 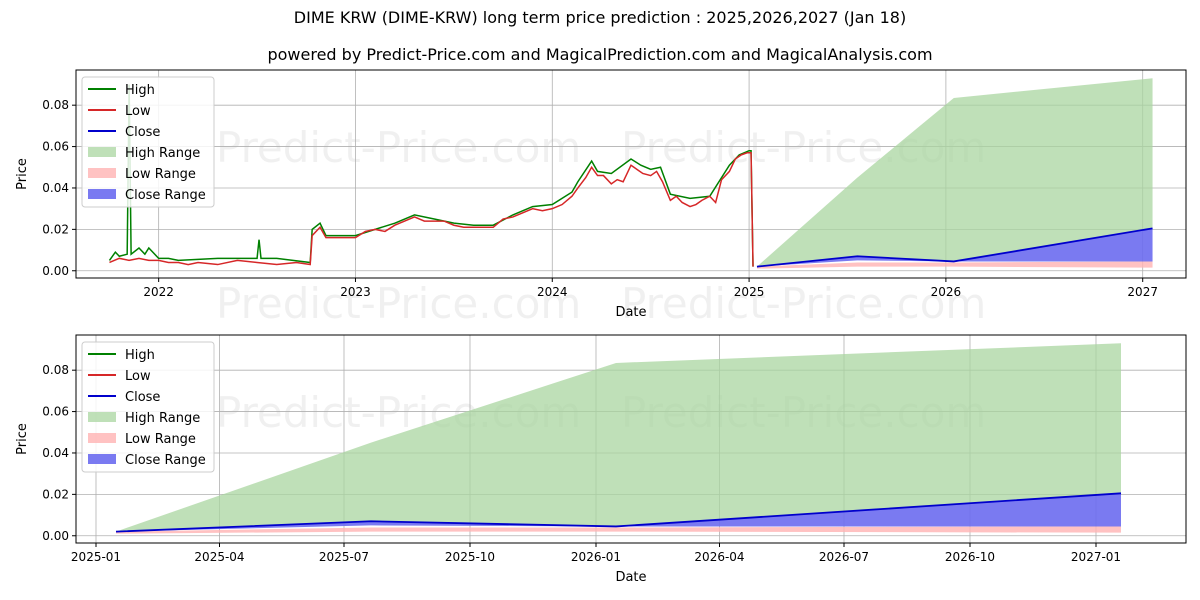 What do you see at coordinates (102, 173) in the screenshot?
I see `panel1-legend-swatch-low-range` at bounding box center [102, 173].